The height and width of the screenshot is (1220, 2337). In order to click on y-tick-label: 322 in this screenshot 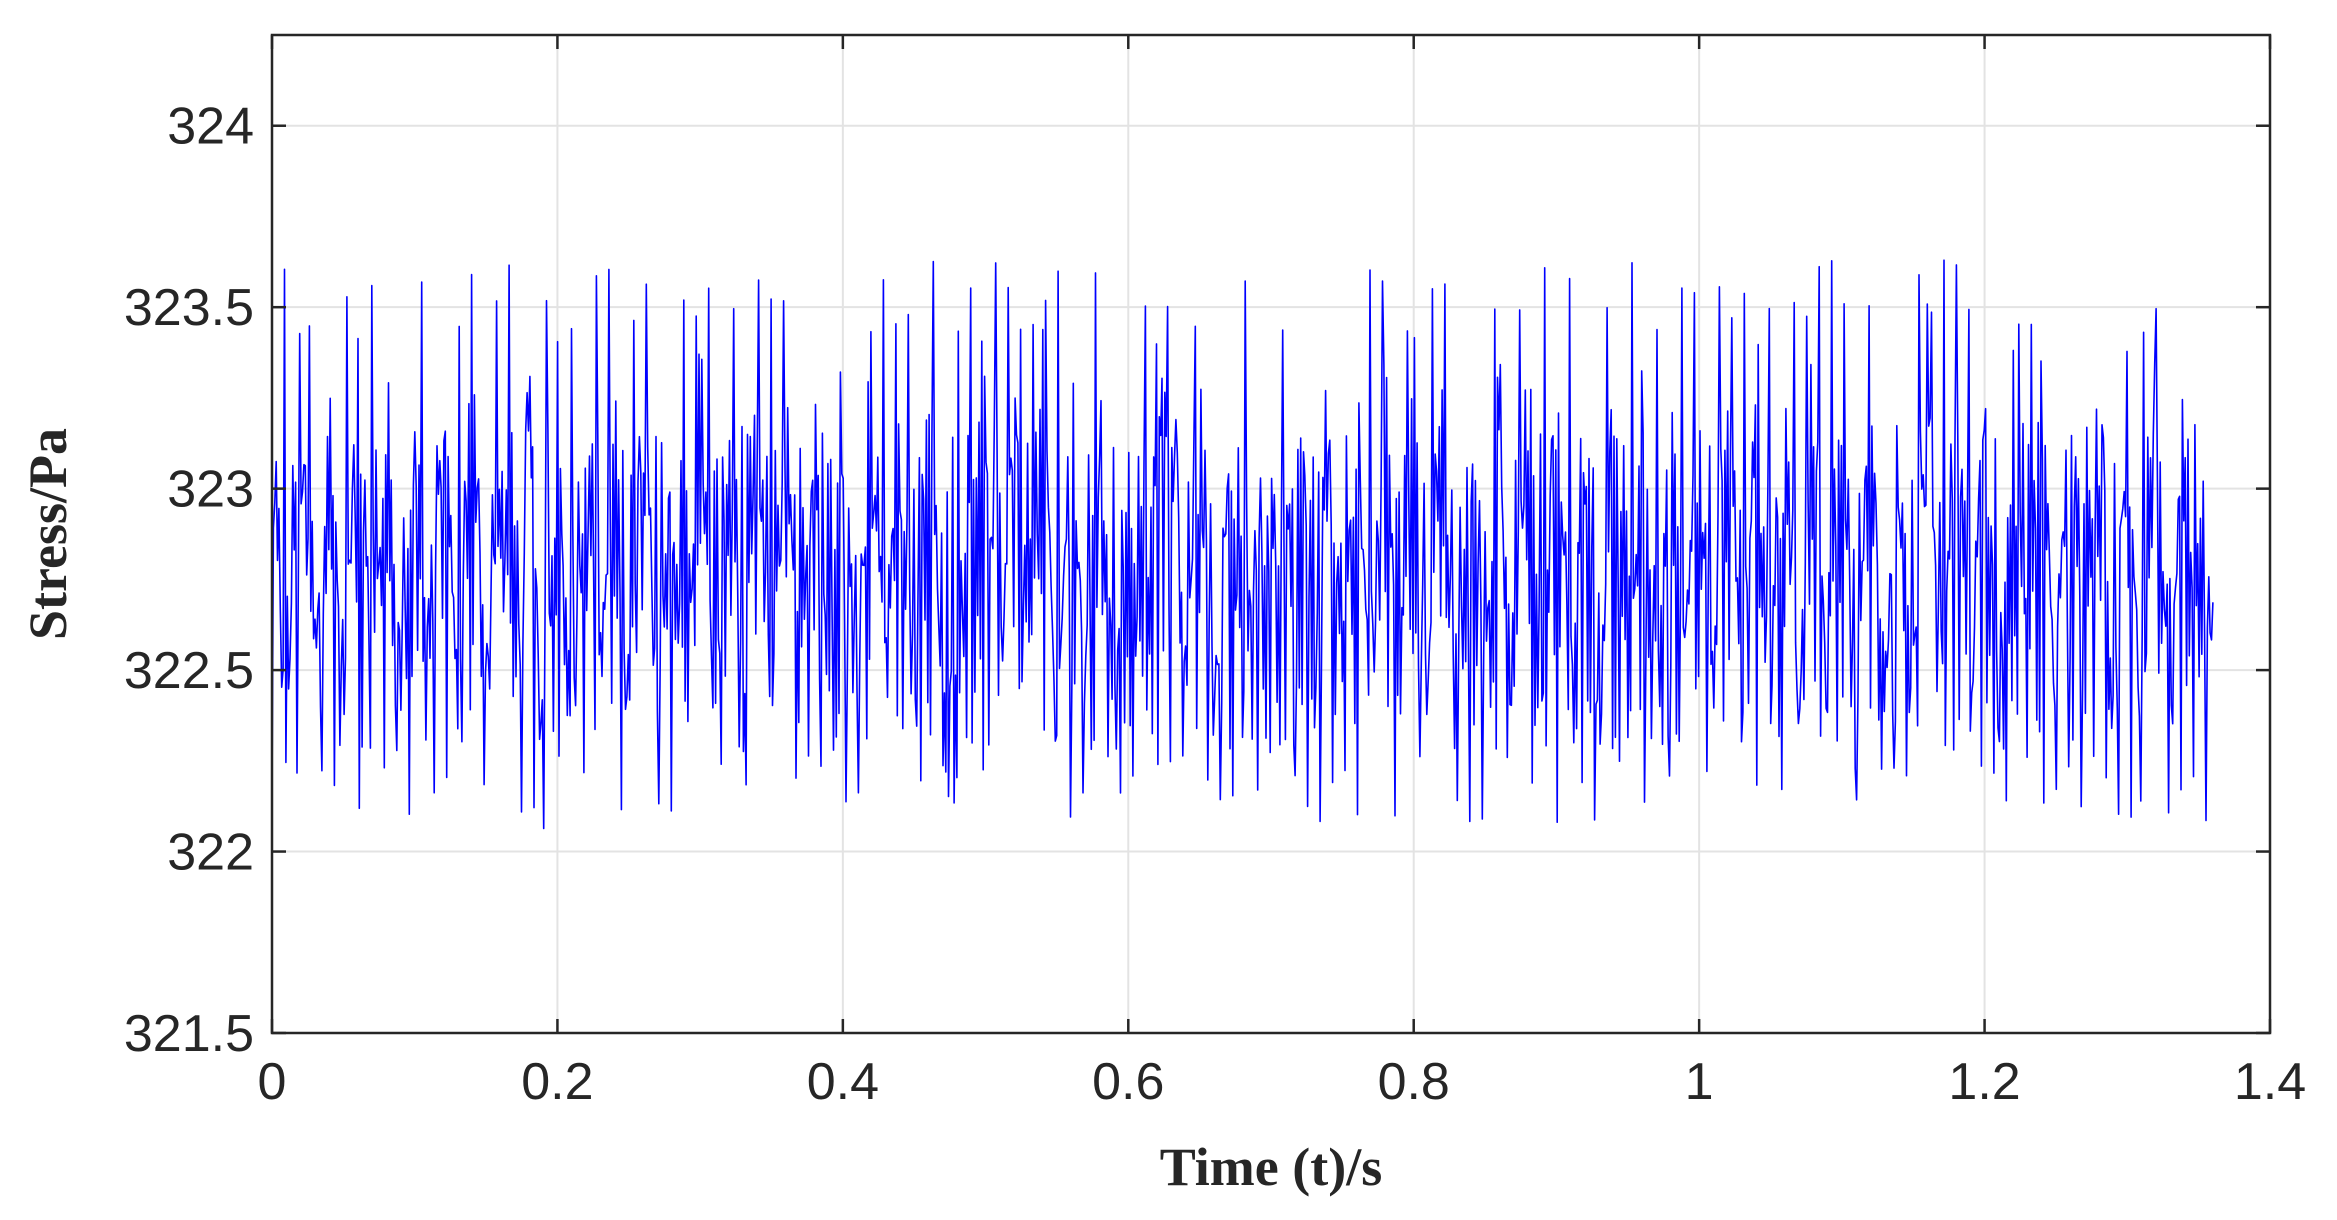, I will do `click(210, 853)`.